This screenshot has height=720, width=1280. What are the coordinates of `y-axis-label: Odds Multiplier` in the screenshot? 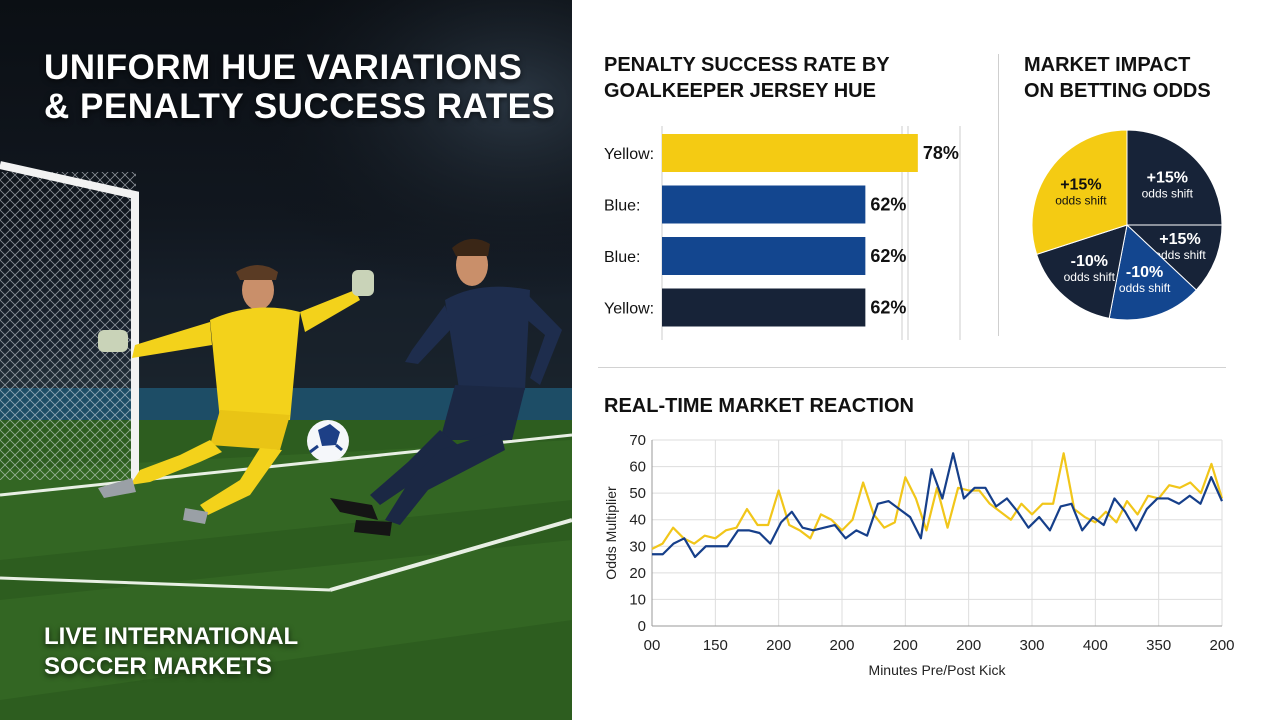 It's located at (611, 533).